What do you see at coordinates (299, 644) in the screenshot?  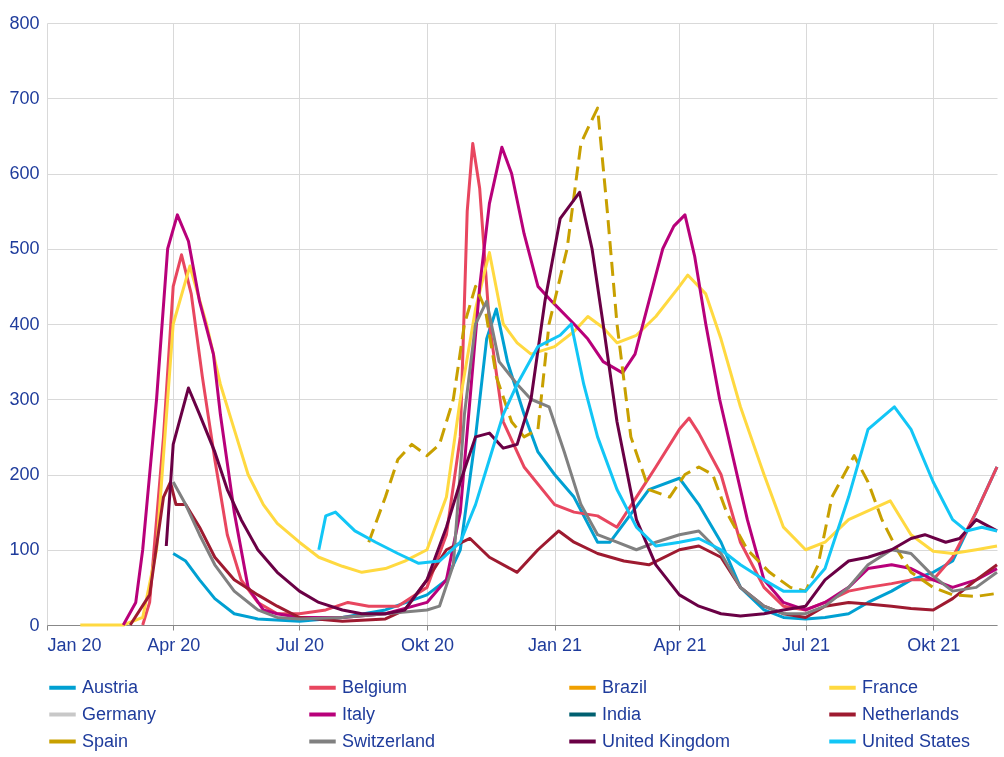 I see `x-tick-label: Jul 20` at bounding box center [299, 644].